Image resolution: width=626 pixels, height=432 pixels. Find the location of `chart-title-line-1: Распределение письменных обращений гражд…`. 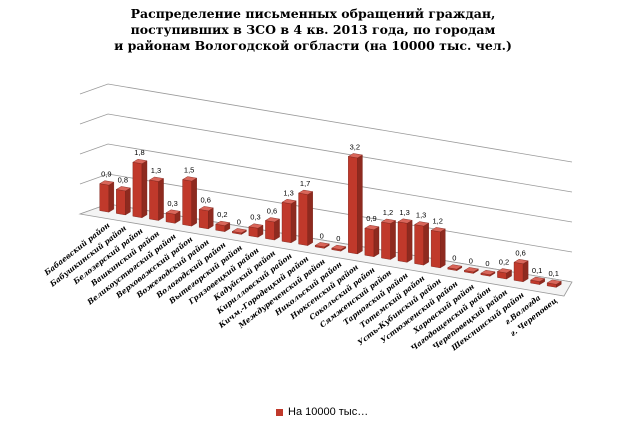

chart-title-line-1: Распределение письменных обращений гражд… is located at coordinates (313, 13).